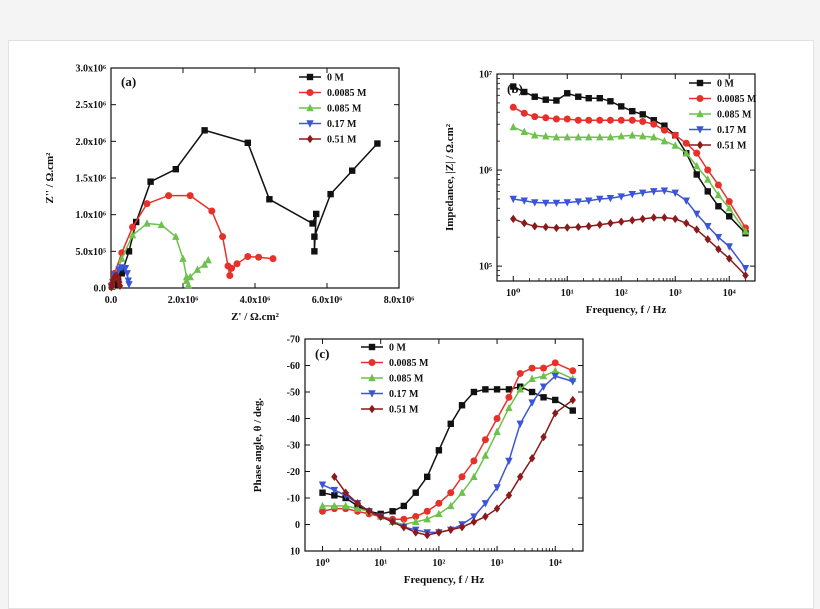  I want to click on series-0-17-M, so click(629, 230).